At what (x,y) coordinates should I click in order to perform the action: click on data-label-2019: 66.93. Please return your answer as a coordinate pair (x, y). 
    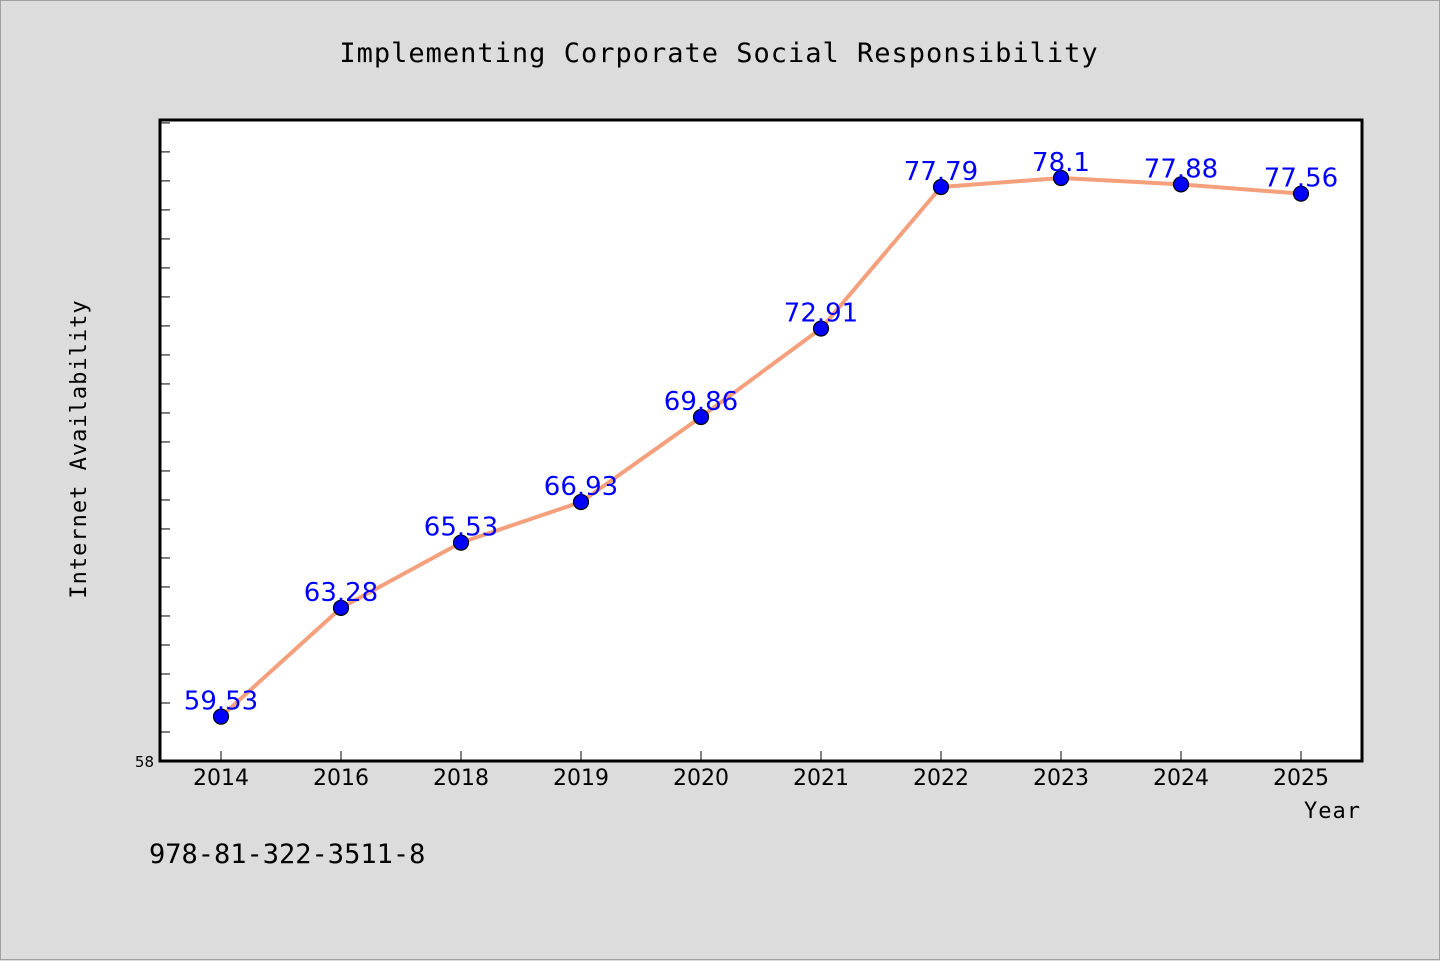
    Looking at the image, I should click on (581, 487).